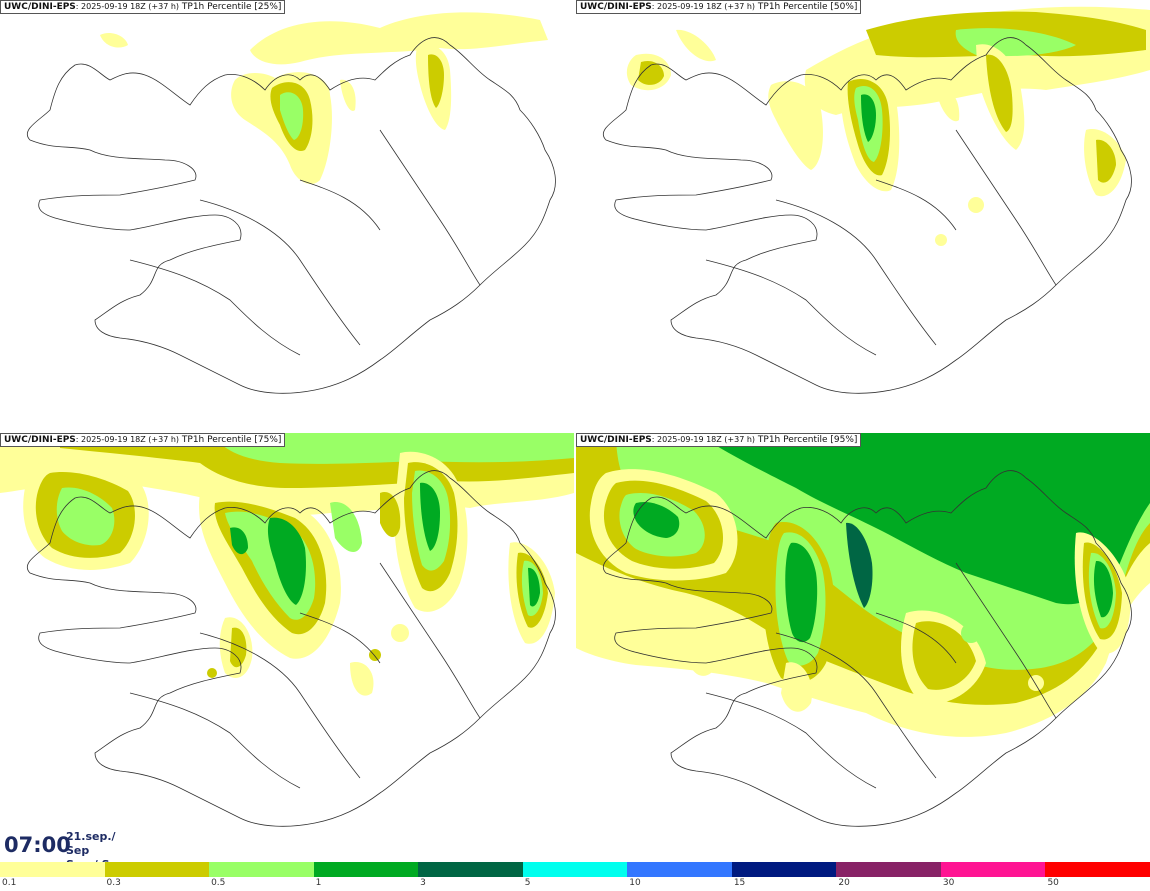 Image resolution: width=1150 pixels, height=891 pixels. I want to click on valid-time-box: 07:00 21.sep./ Sep Sun./ Sun, so click(70, 848).